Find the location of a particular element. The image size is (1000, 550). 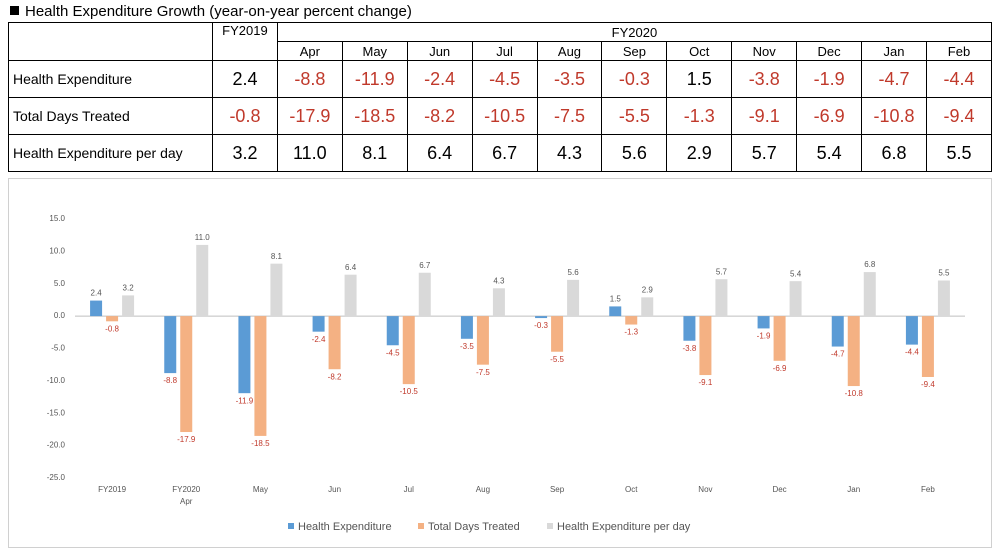

x-group-label: FY2020 is located at coordinates (186, 489).